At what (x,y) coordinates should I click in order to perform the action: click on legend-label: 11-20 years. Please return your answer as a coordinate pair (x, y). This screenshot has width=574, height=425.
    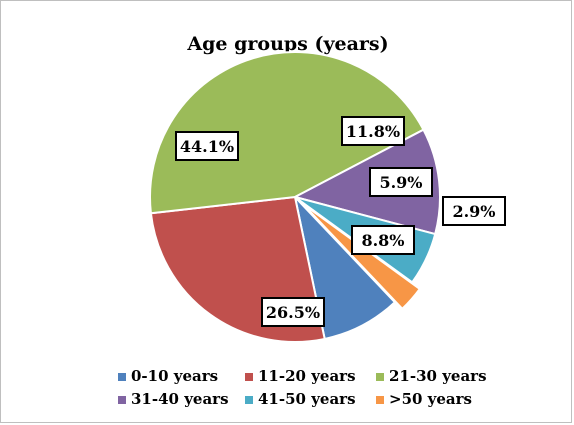
    Looking at the image, I should click on (307, 376).